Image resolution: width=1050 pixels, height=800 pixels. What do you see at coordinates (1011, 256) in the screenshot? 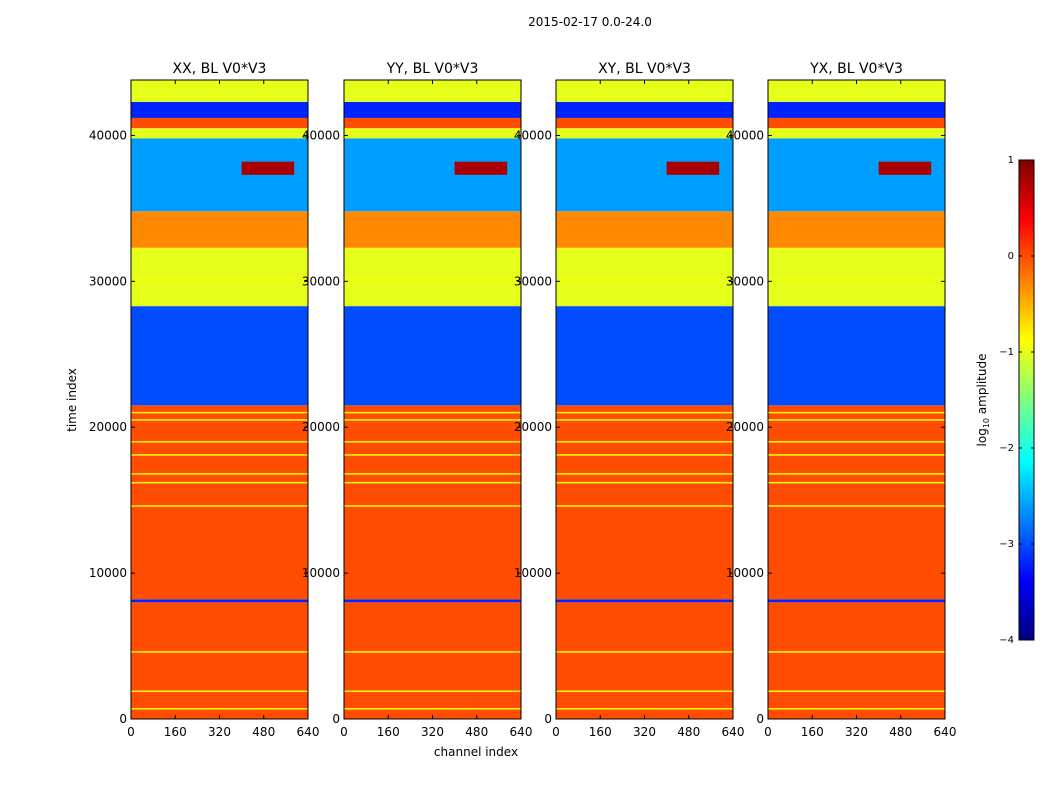
I see `colorbar-tick-label: 0` at bounding box center [1011, 256].